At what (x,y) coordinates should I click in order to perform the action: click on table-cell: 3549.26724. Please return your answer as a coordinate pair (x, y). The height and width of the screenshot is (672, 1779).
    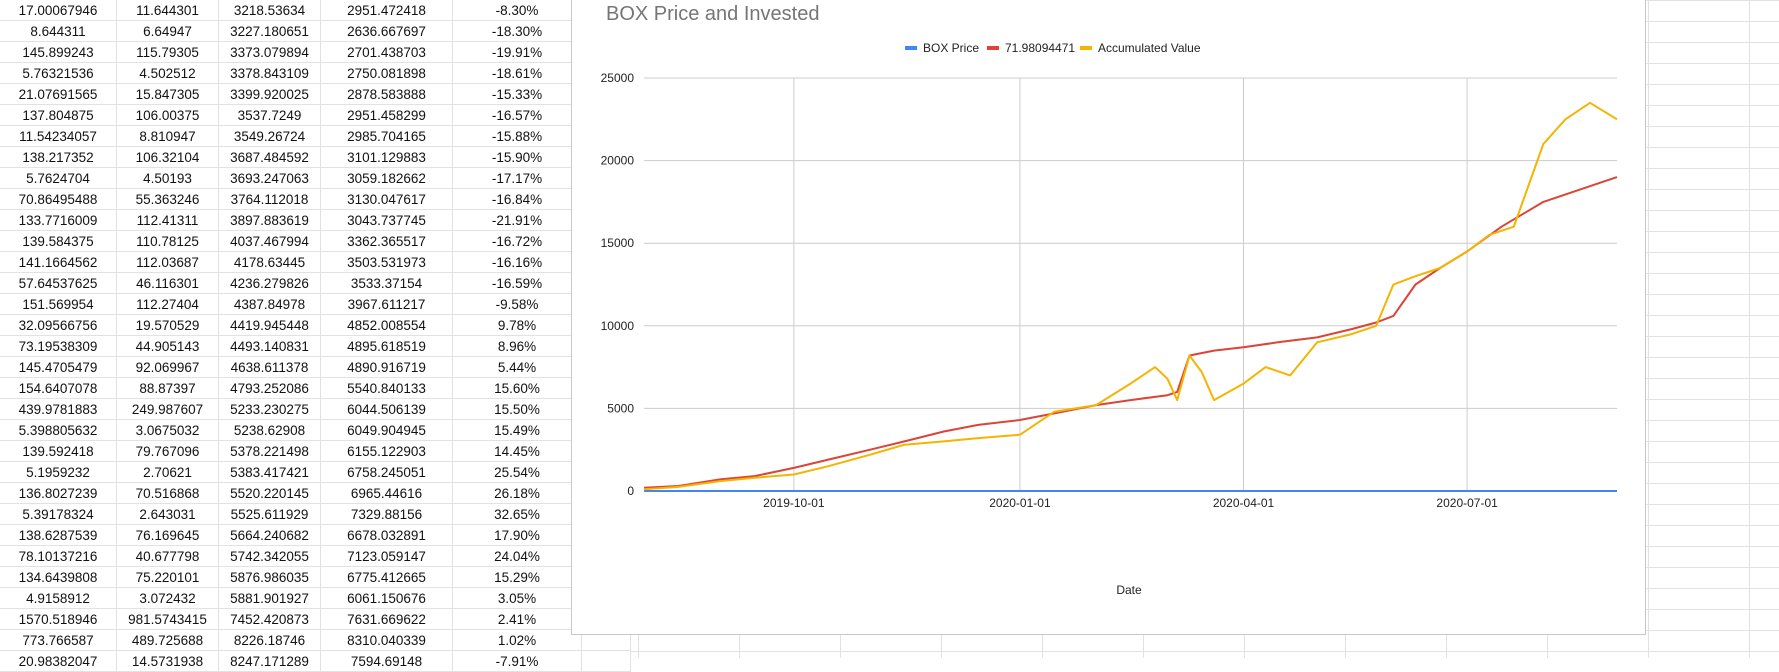
    Looking at the image, I should click on (269, 136).